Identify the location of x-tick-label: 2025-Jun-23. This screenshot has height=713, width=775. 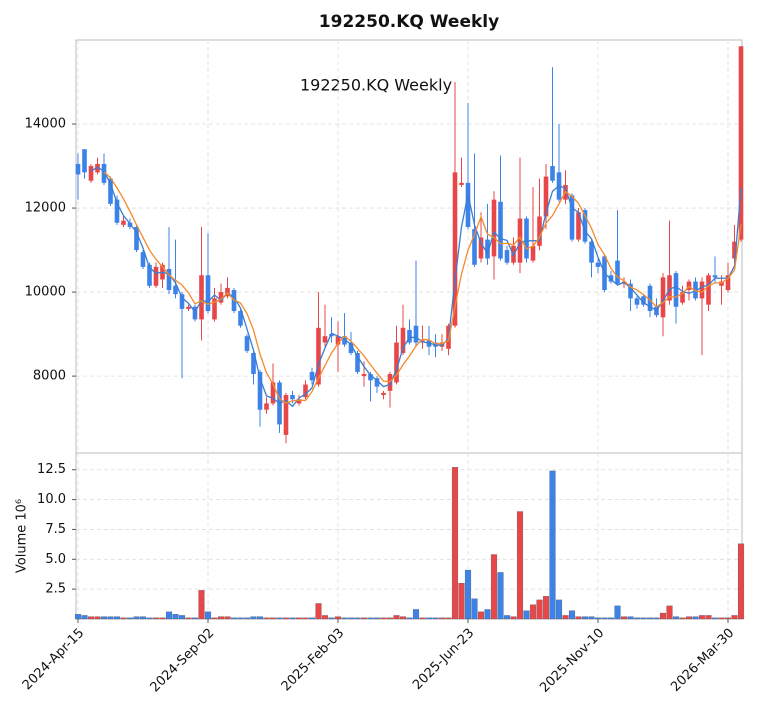
(443, 659).